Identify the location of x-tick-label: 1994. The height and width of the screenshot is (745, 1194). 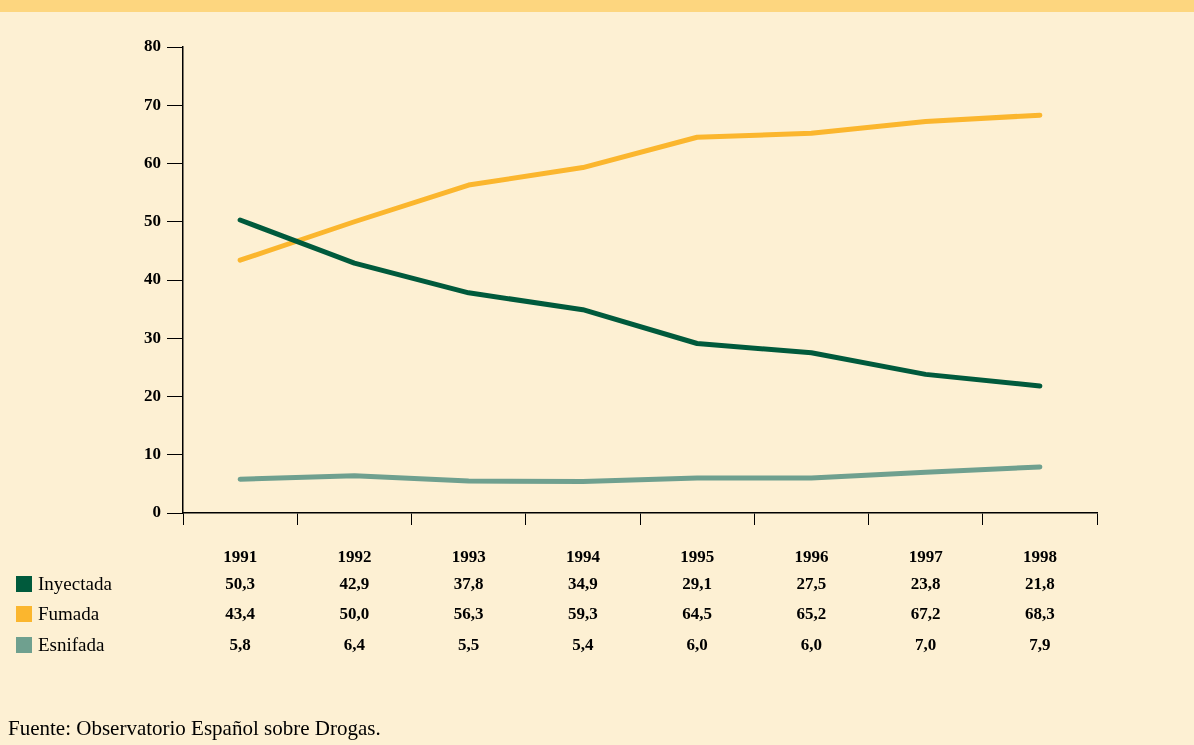
(583, 556).